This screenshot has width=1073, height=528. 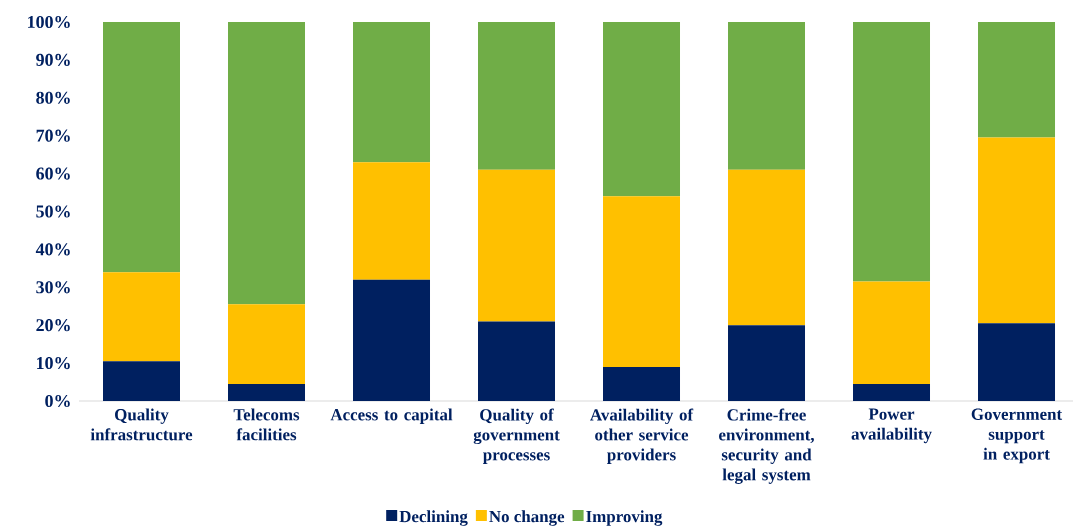 I want to click on x-tick-label: Government support in export, so click(x=1017, y=436).